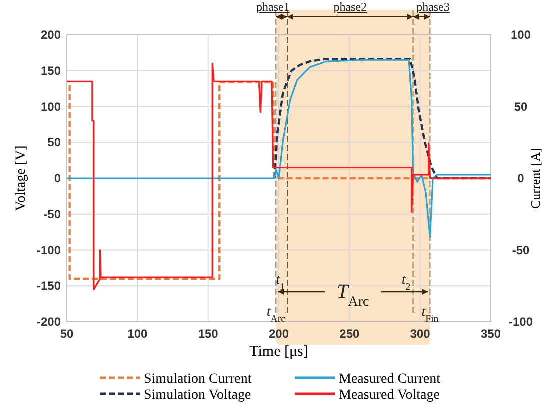 This screenshot has width=548, height=406. What do you see at coordinates (521, 322) in the screenshot?
I see `y2-tick-label: -100` at bounding box center [521, 322].